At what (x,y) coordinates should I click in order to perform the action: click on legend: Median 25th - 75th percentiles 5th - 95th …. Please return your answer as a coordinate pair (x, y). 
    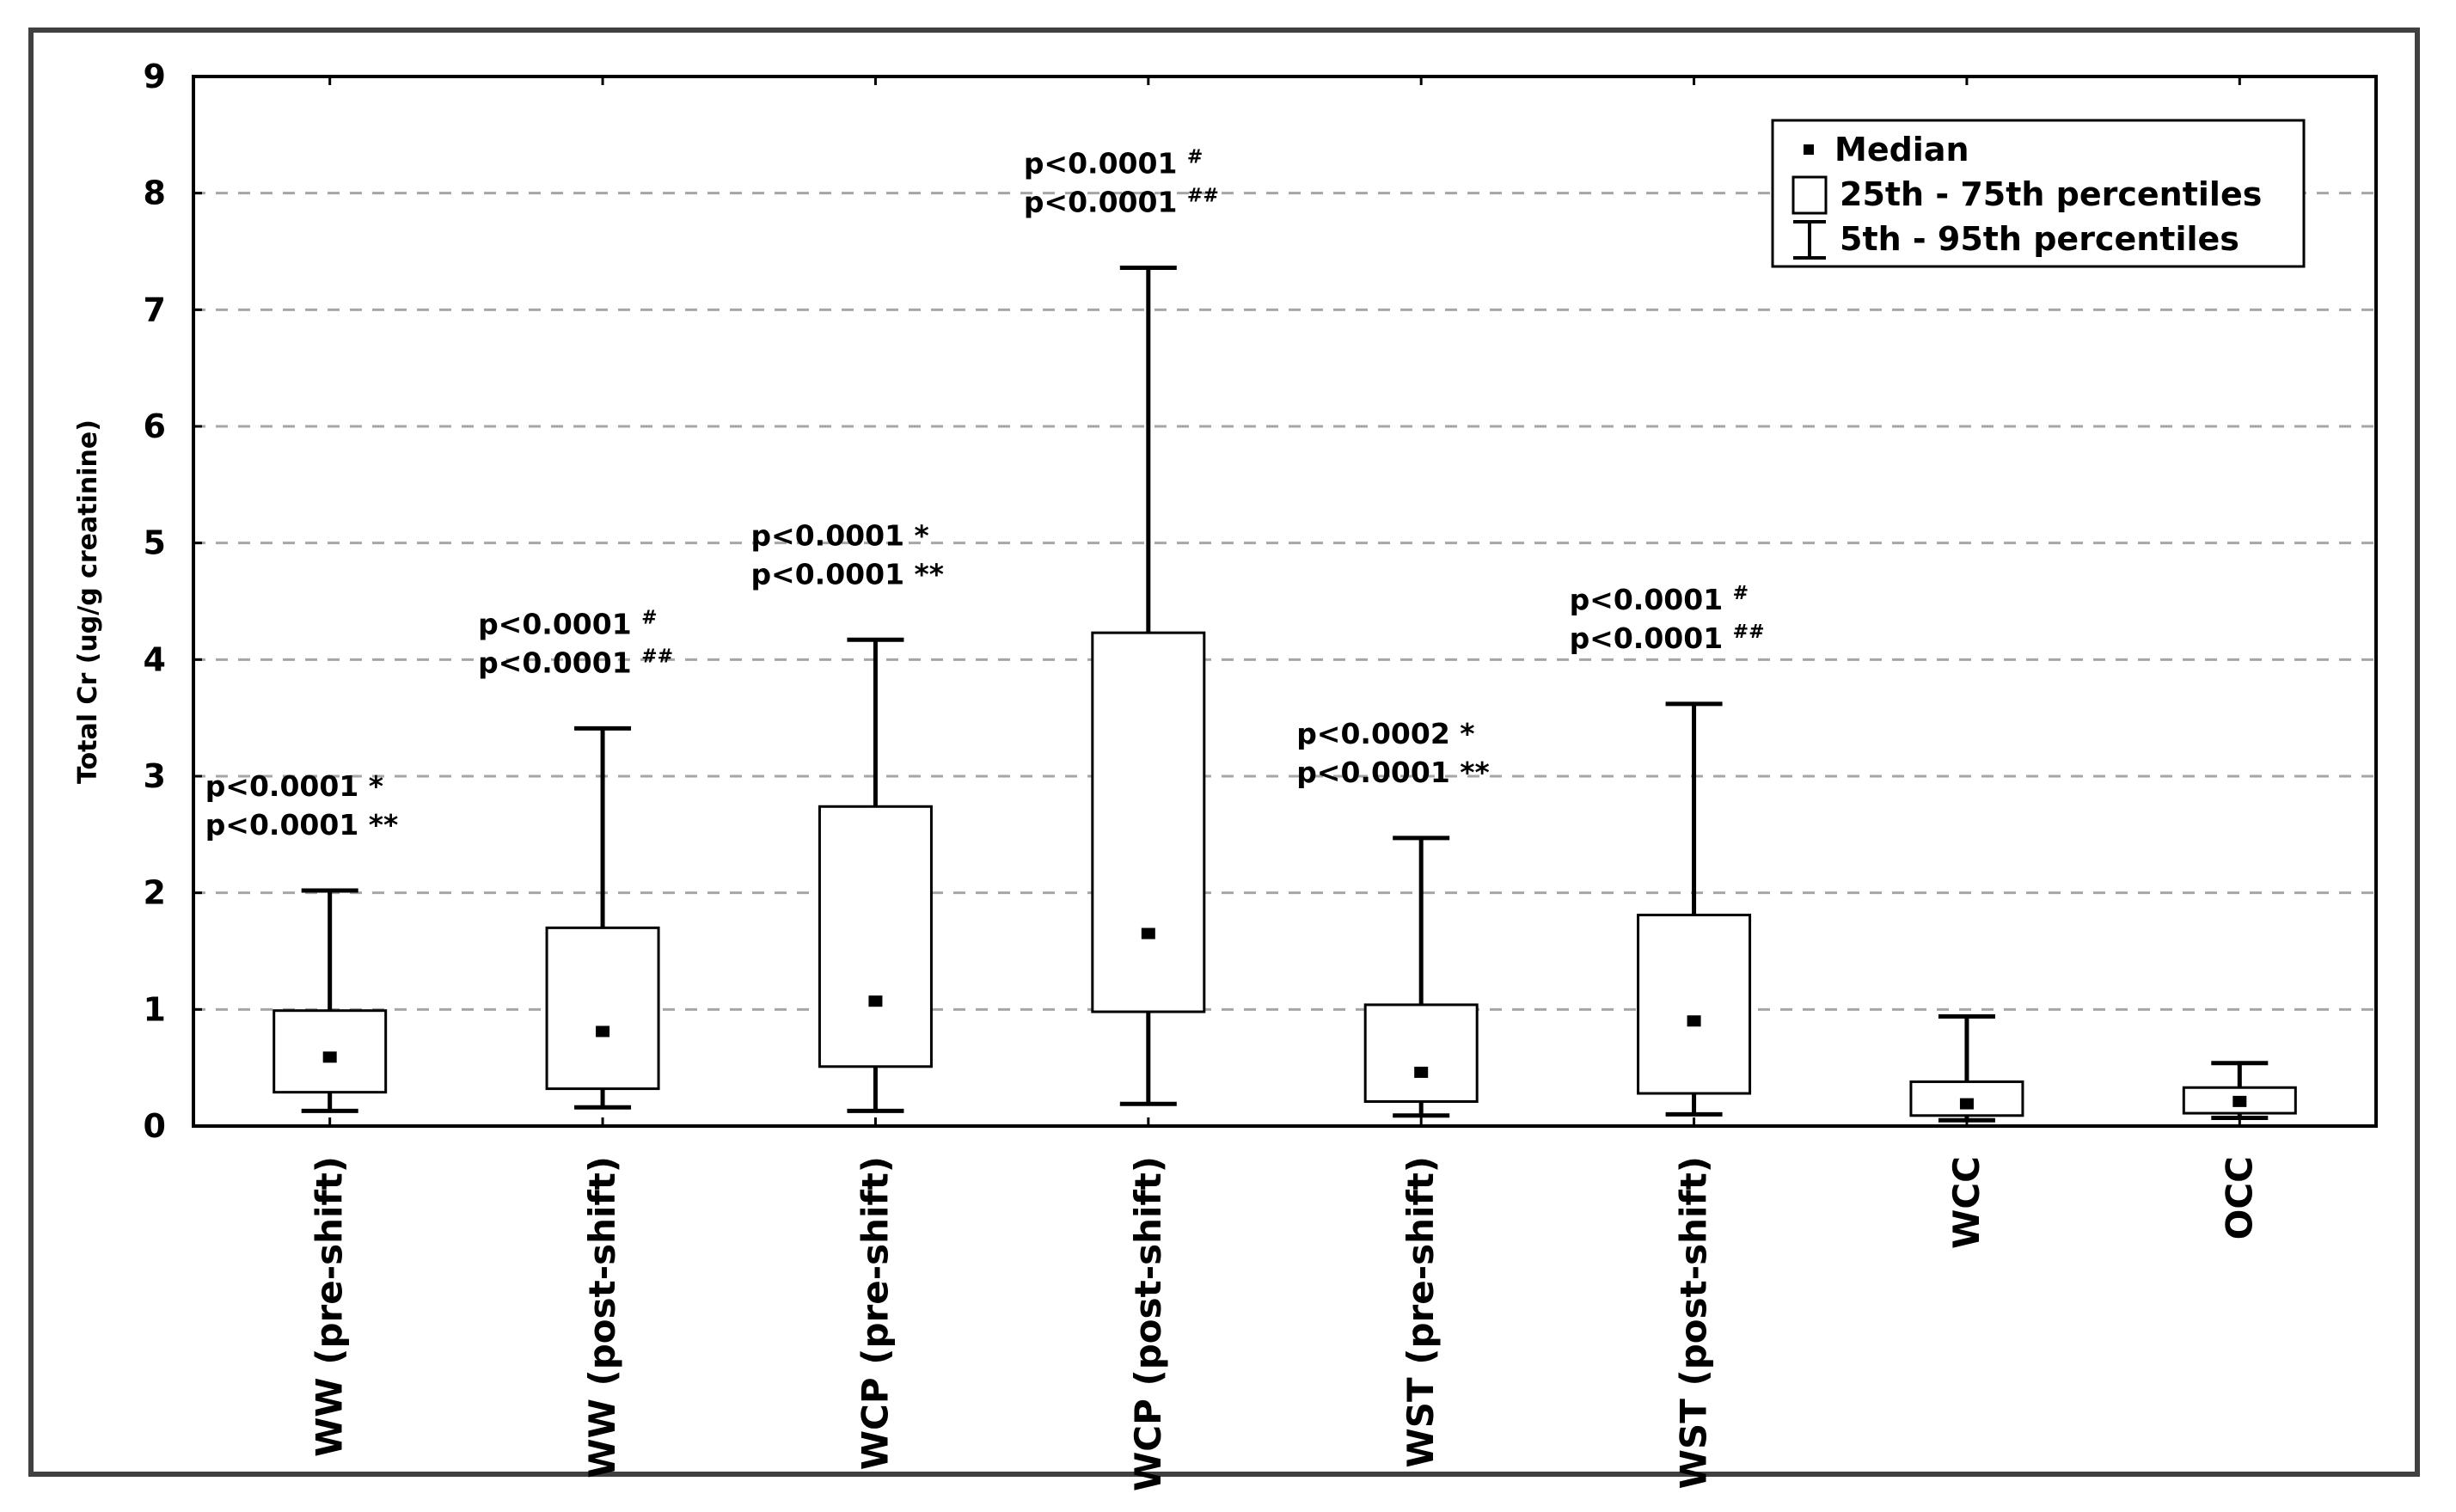
    Looking at the image, I should click on (2038, 193).